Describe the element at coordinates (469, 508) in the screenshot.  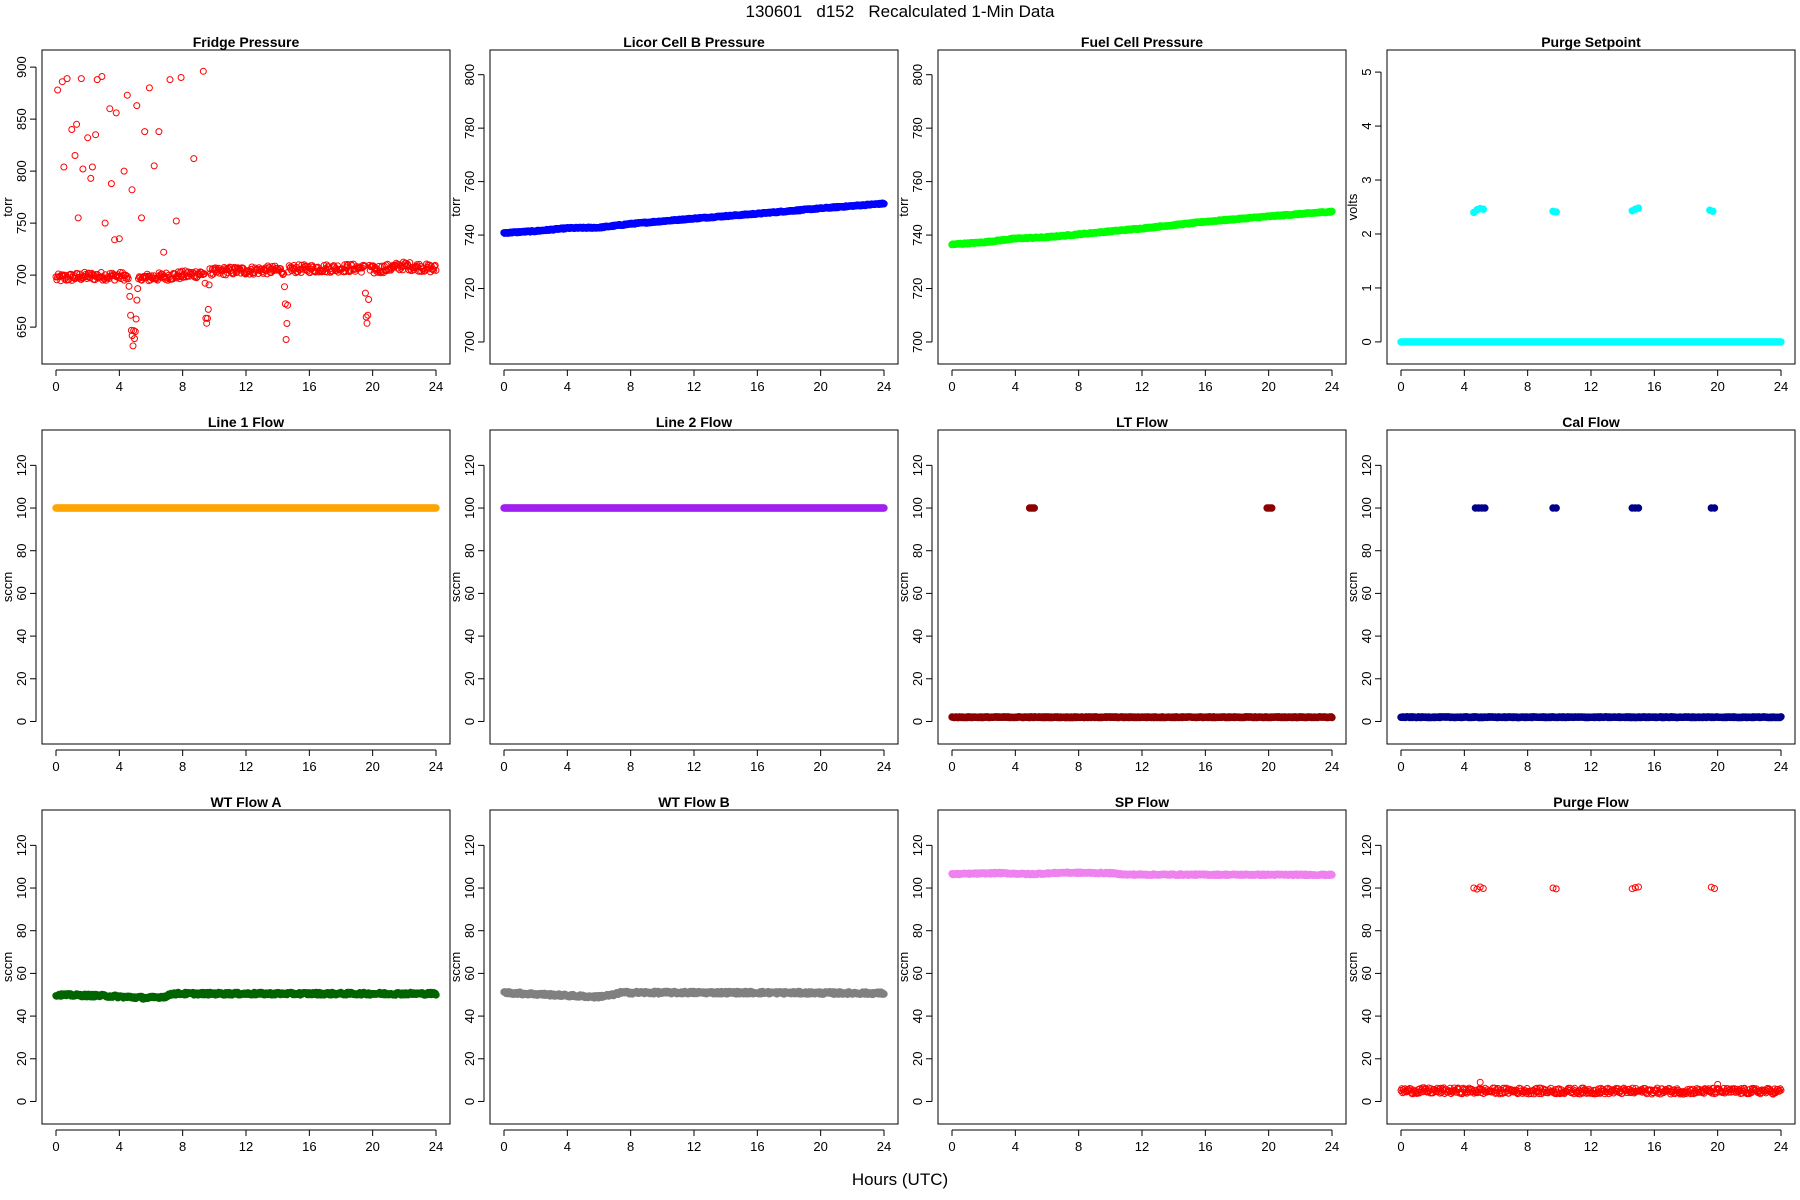
I see `y-tick-label: 100` at that location.